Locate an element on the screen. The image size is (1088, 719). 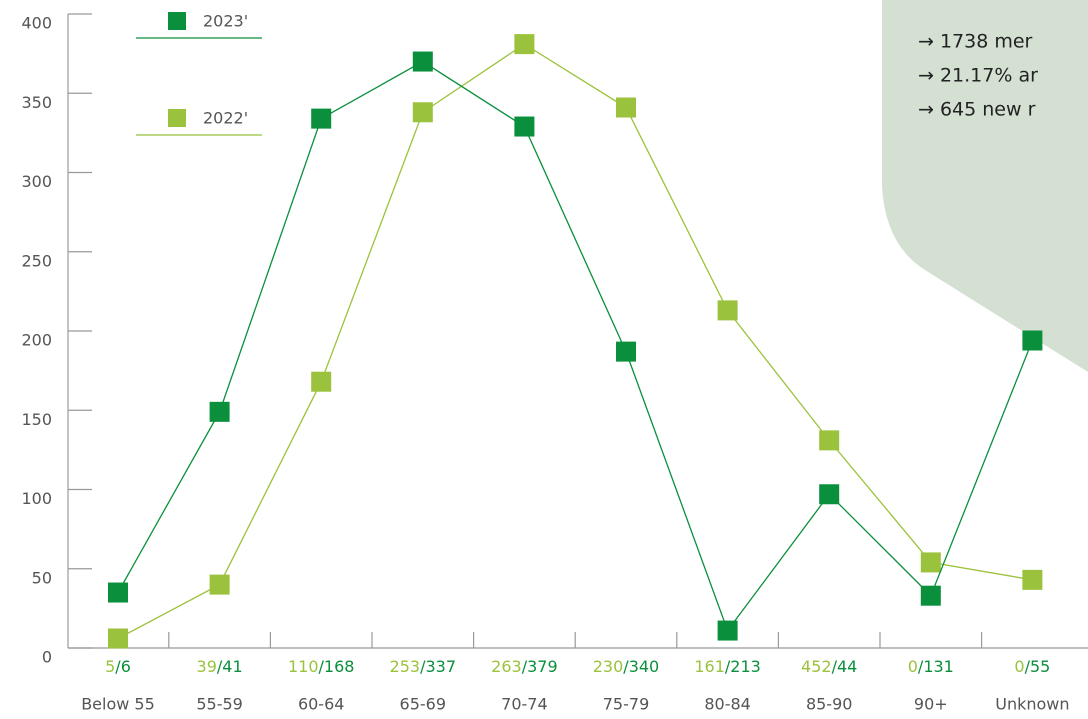
x-tick-label: 75-79 is located at coordinates (626, 704).